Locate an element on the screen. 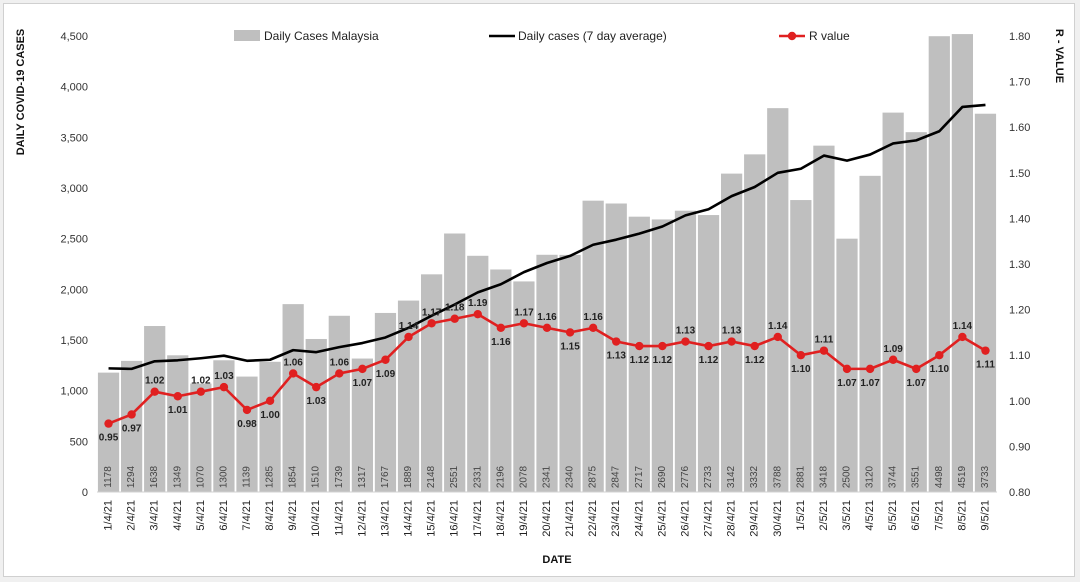 This screenshot has width=1080, height=582. y2-tick-label: 1.00 is located at coordinates (1019, 402).